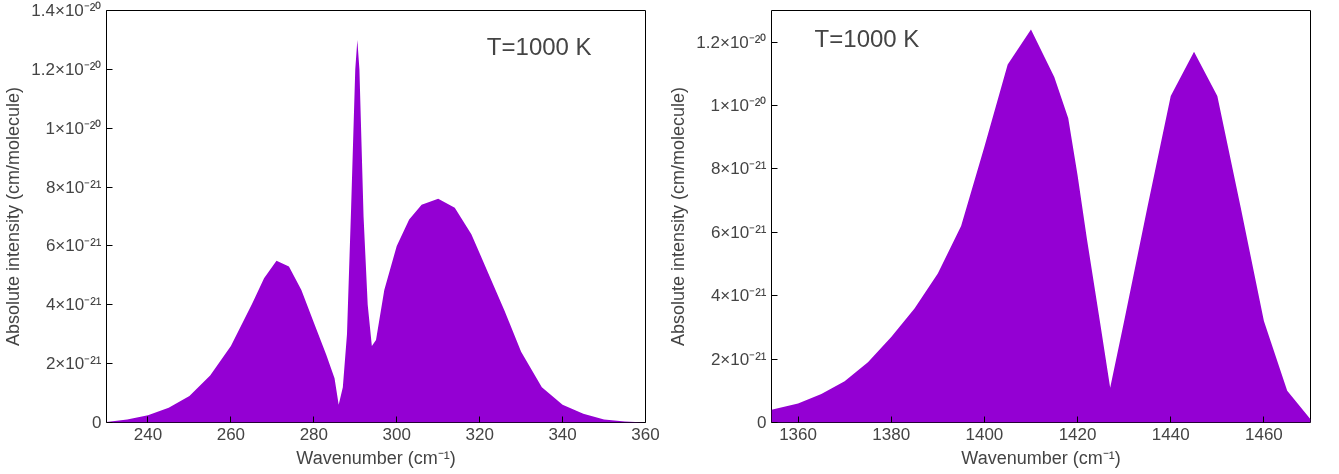  Describe the element at coordinates (562, 434) in the screenshot. I see `x-tick-label: 340` at that location.